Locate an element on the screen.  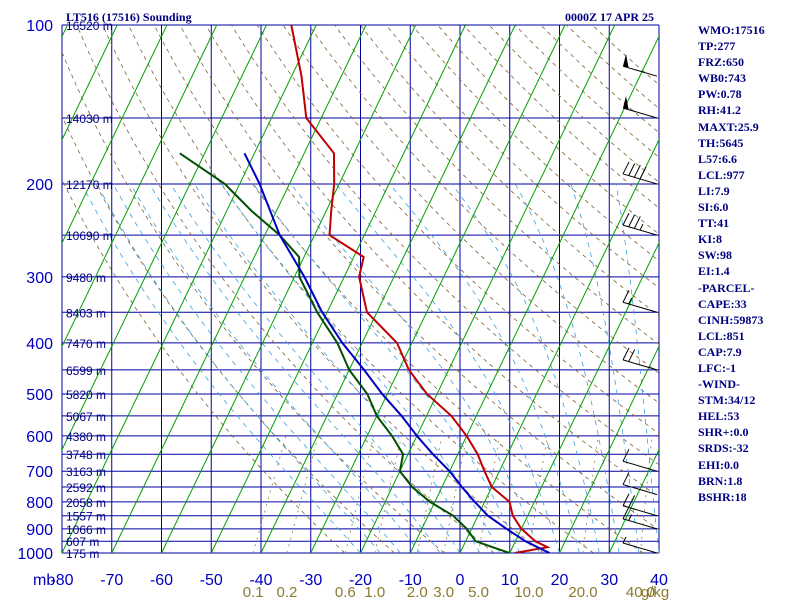
mixing-ratio-label: 0.1 is located at coordinates (253, 592).